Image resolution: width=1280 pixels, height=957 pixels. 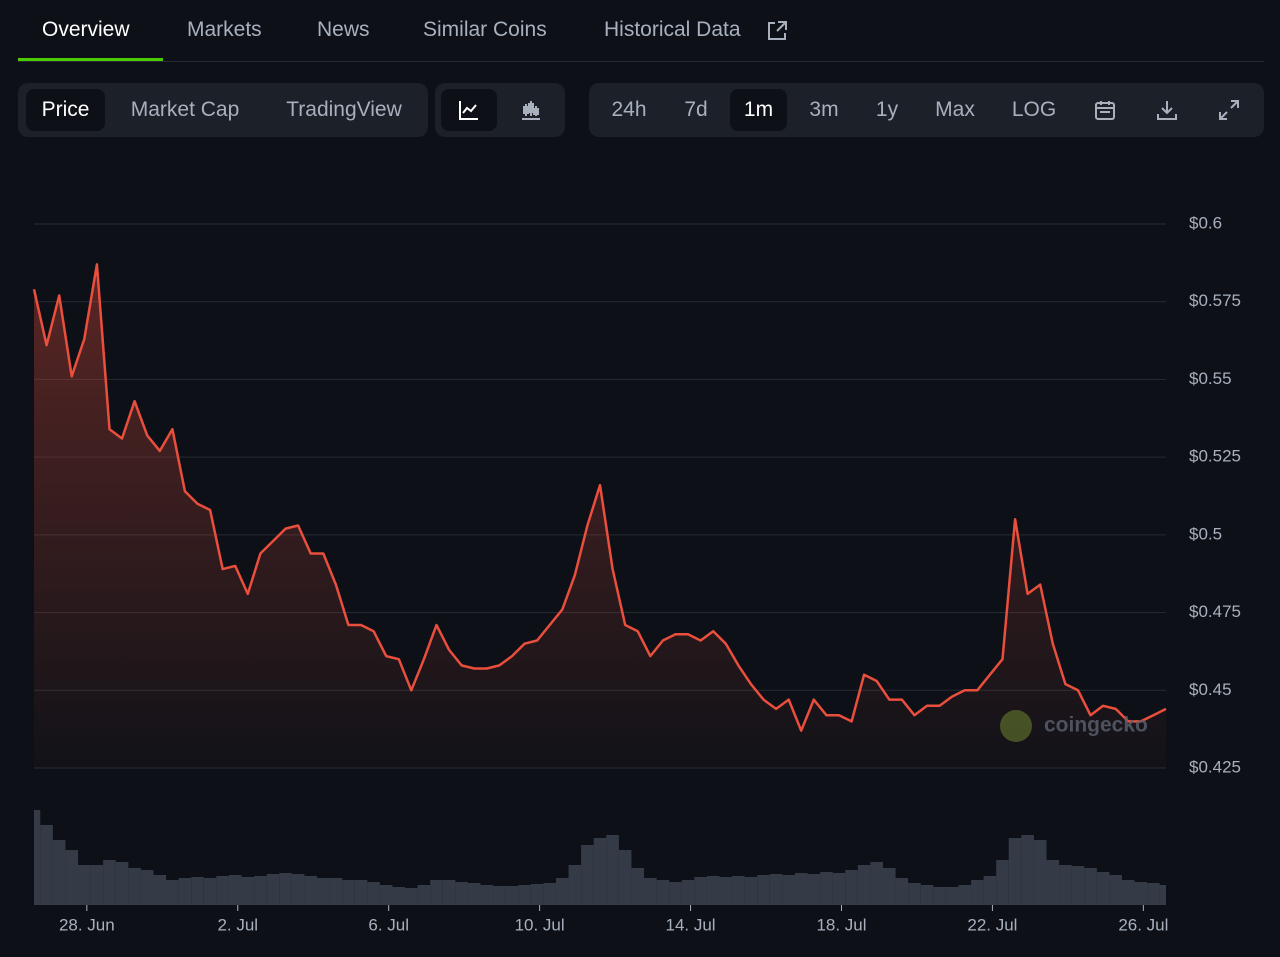 What do you see at coordinates (224, 29) in the screenshot?
I see `tab: Markets` at bounding box center [224, 29].